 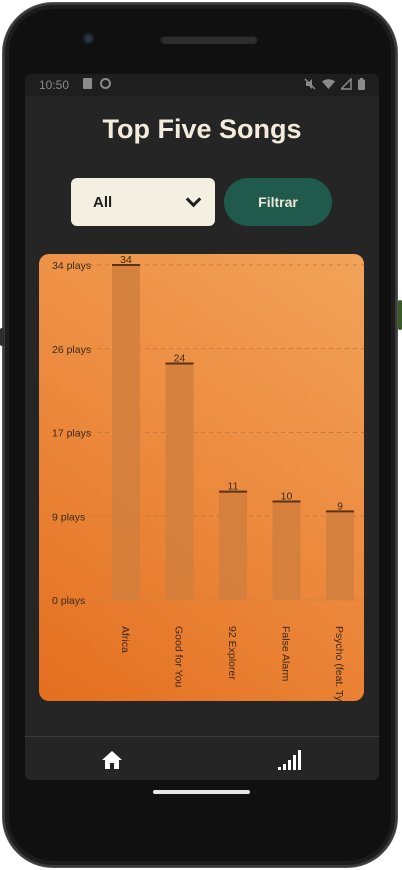 I want to click on bar-value-label: 9, so click(x=340, y=506).